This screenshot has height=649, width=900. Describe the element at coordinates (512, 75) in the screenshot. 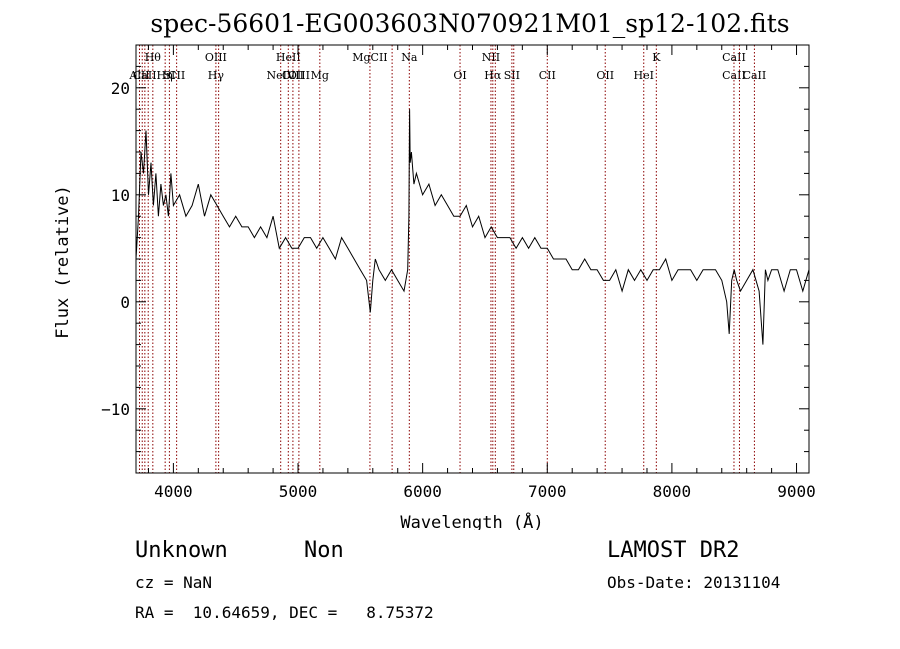

I see `line-marker-bottom-label: SII` at that location.